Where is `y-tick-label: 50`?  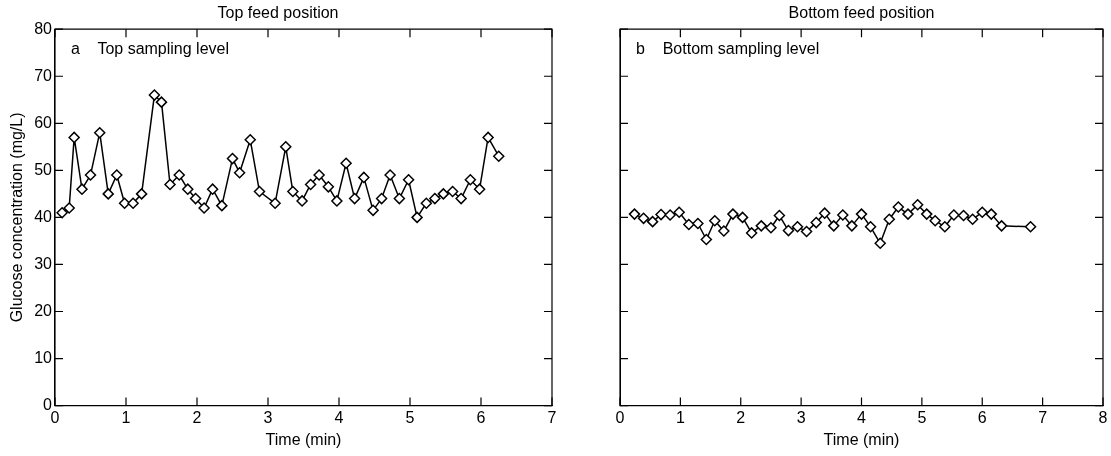
y-tick-label: 50 is located at coordinates (43, 169).